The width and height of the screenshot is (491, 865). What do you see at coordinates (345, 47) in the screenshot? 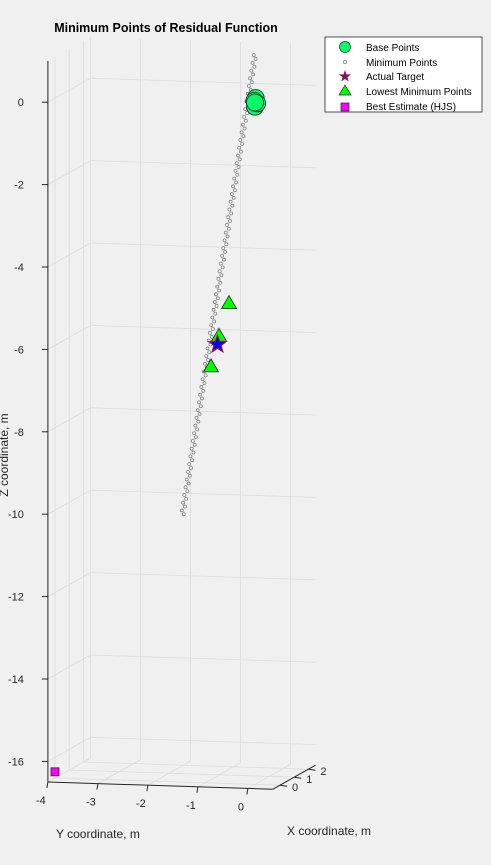
I see `legend-circle-marker` at bounding box center [345, 47].